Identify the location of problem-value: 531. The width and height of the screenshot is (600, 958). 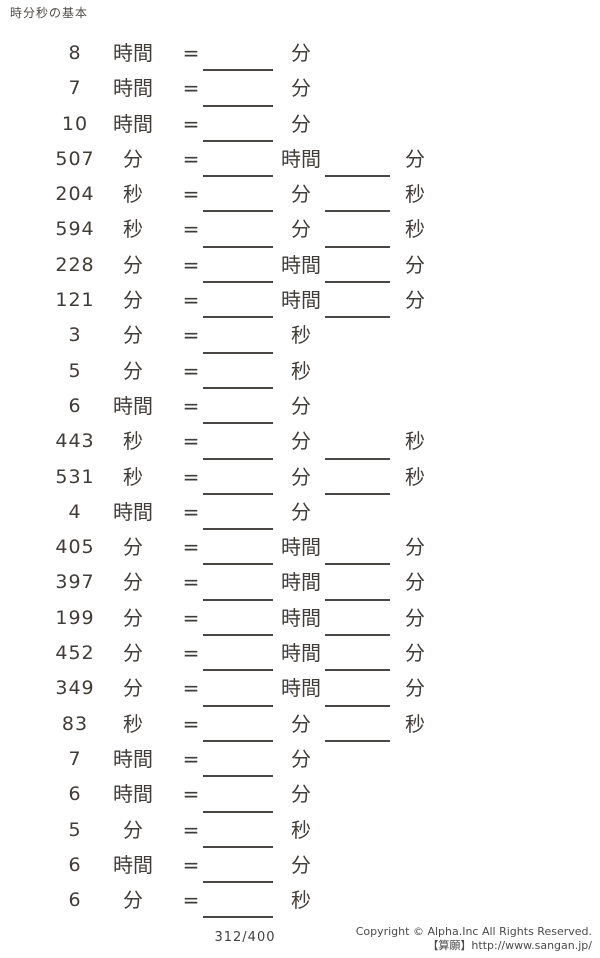
(75, 476).